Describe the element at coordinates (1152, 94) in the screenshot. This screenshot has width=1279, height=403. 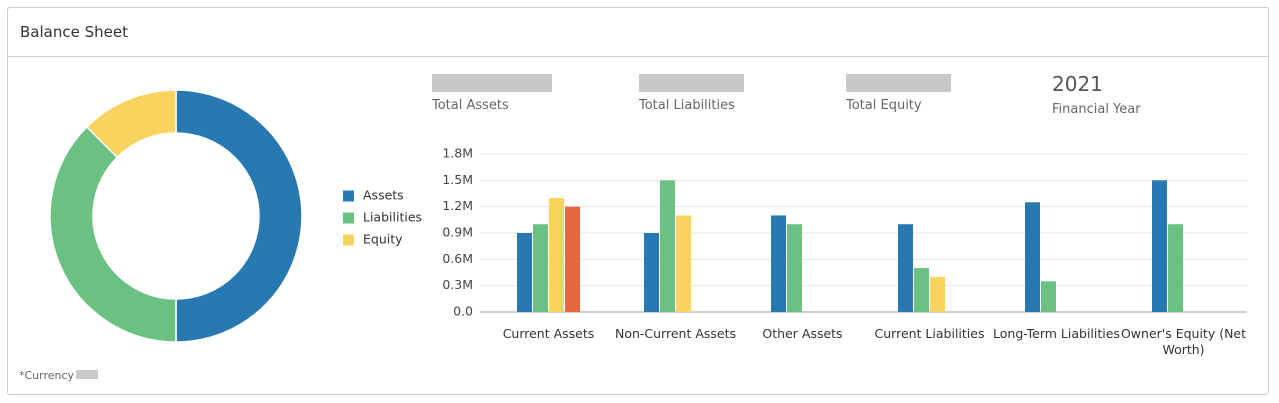
I see `kpi: 2021 Financial Year` at that location.